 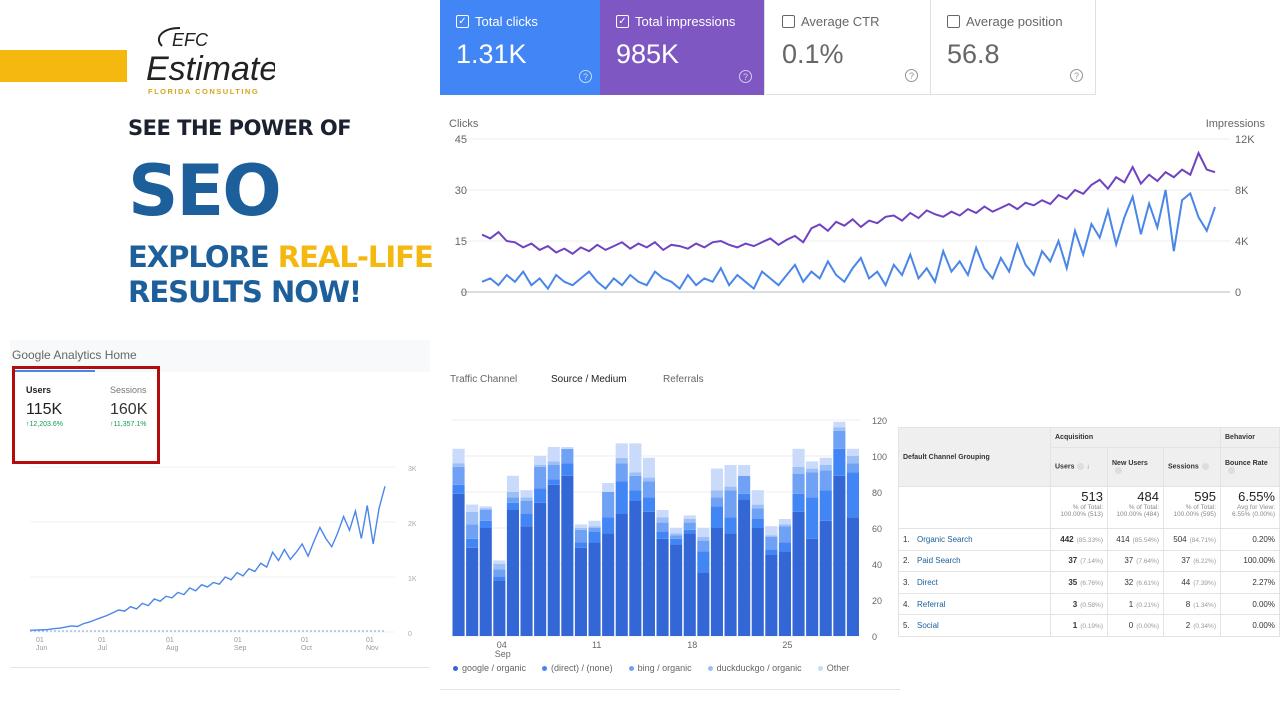 I want to click on legend-label: google / organic, so click(x=494, y=668).